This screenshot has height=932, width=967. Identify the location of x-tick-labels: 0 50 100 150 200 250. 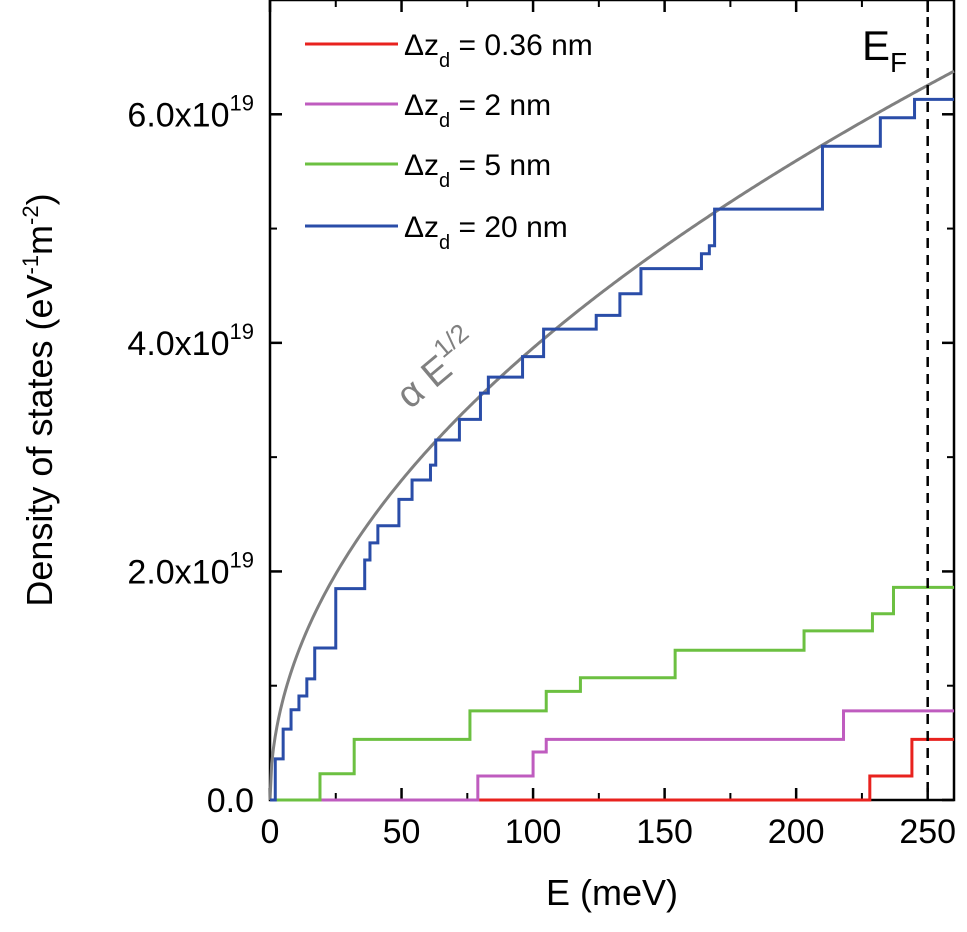
(609, 832).